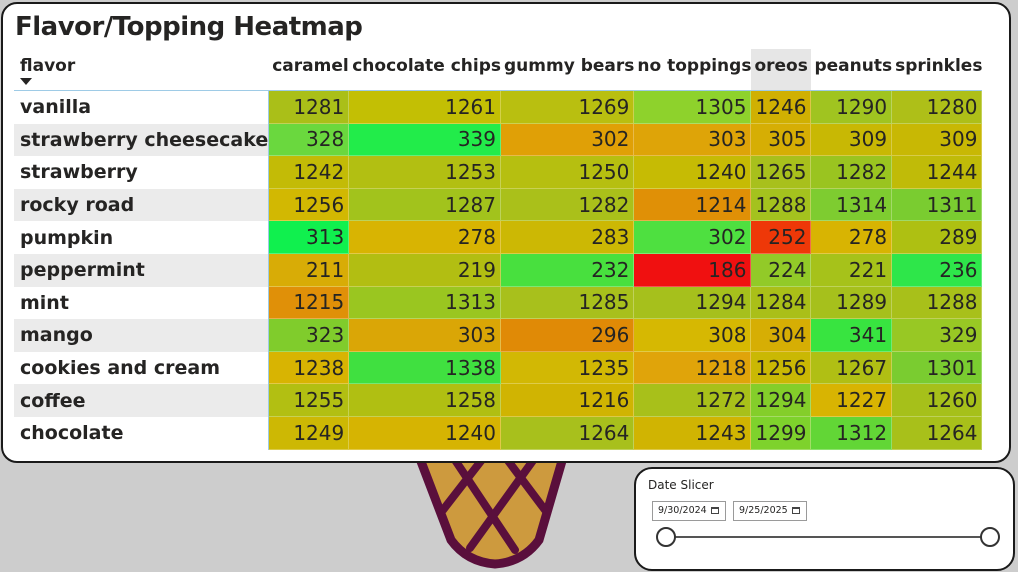 The image size is (1018, 572). I want to click on row-label: strawberry cheesecake, so click(142, 140).